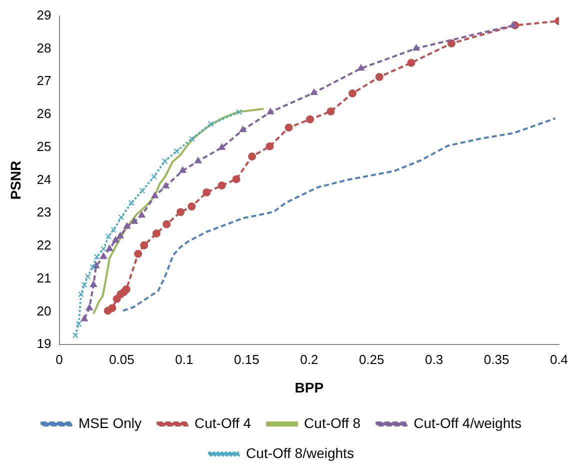 Image resolution: width=581 pixels, height=475 pixels. Describe the element at coordinates (110, 422) in the screenshot. I see `legend-label: MSE Only` at that location.